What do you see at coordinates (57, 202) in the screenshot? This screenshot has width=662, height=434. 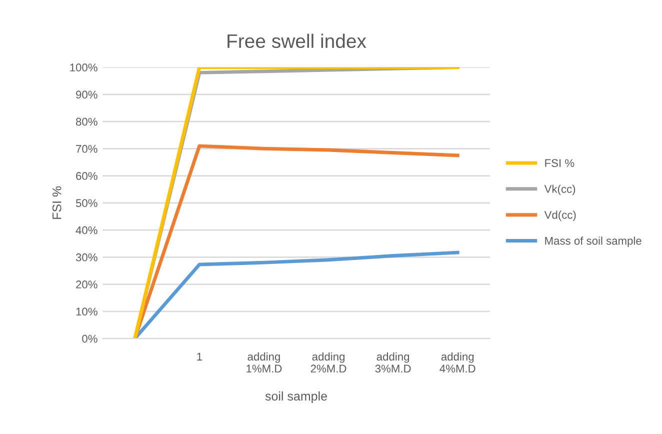 I see `y-axis-title: FSI %` at bounding box center [57, 202].